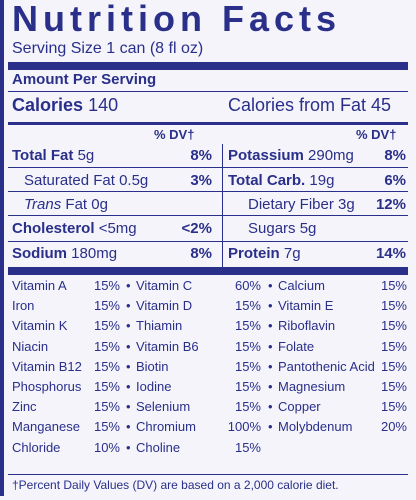 The image size is (416, 500). Describe the element at coordinates (390, 204) in the screenshot. I see `nutrient-dv: 12%` at that location.